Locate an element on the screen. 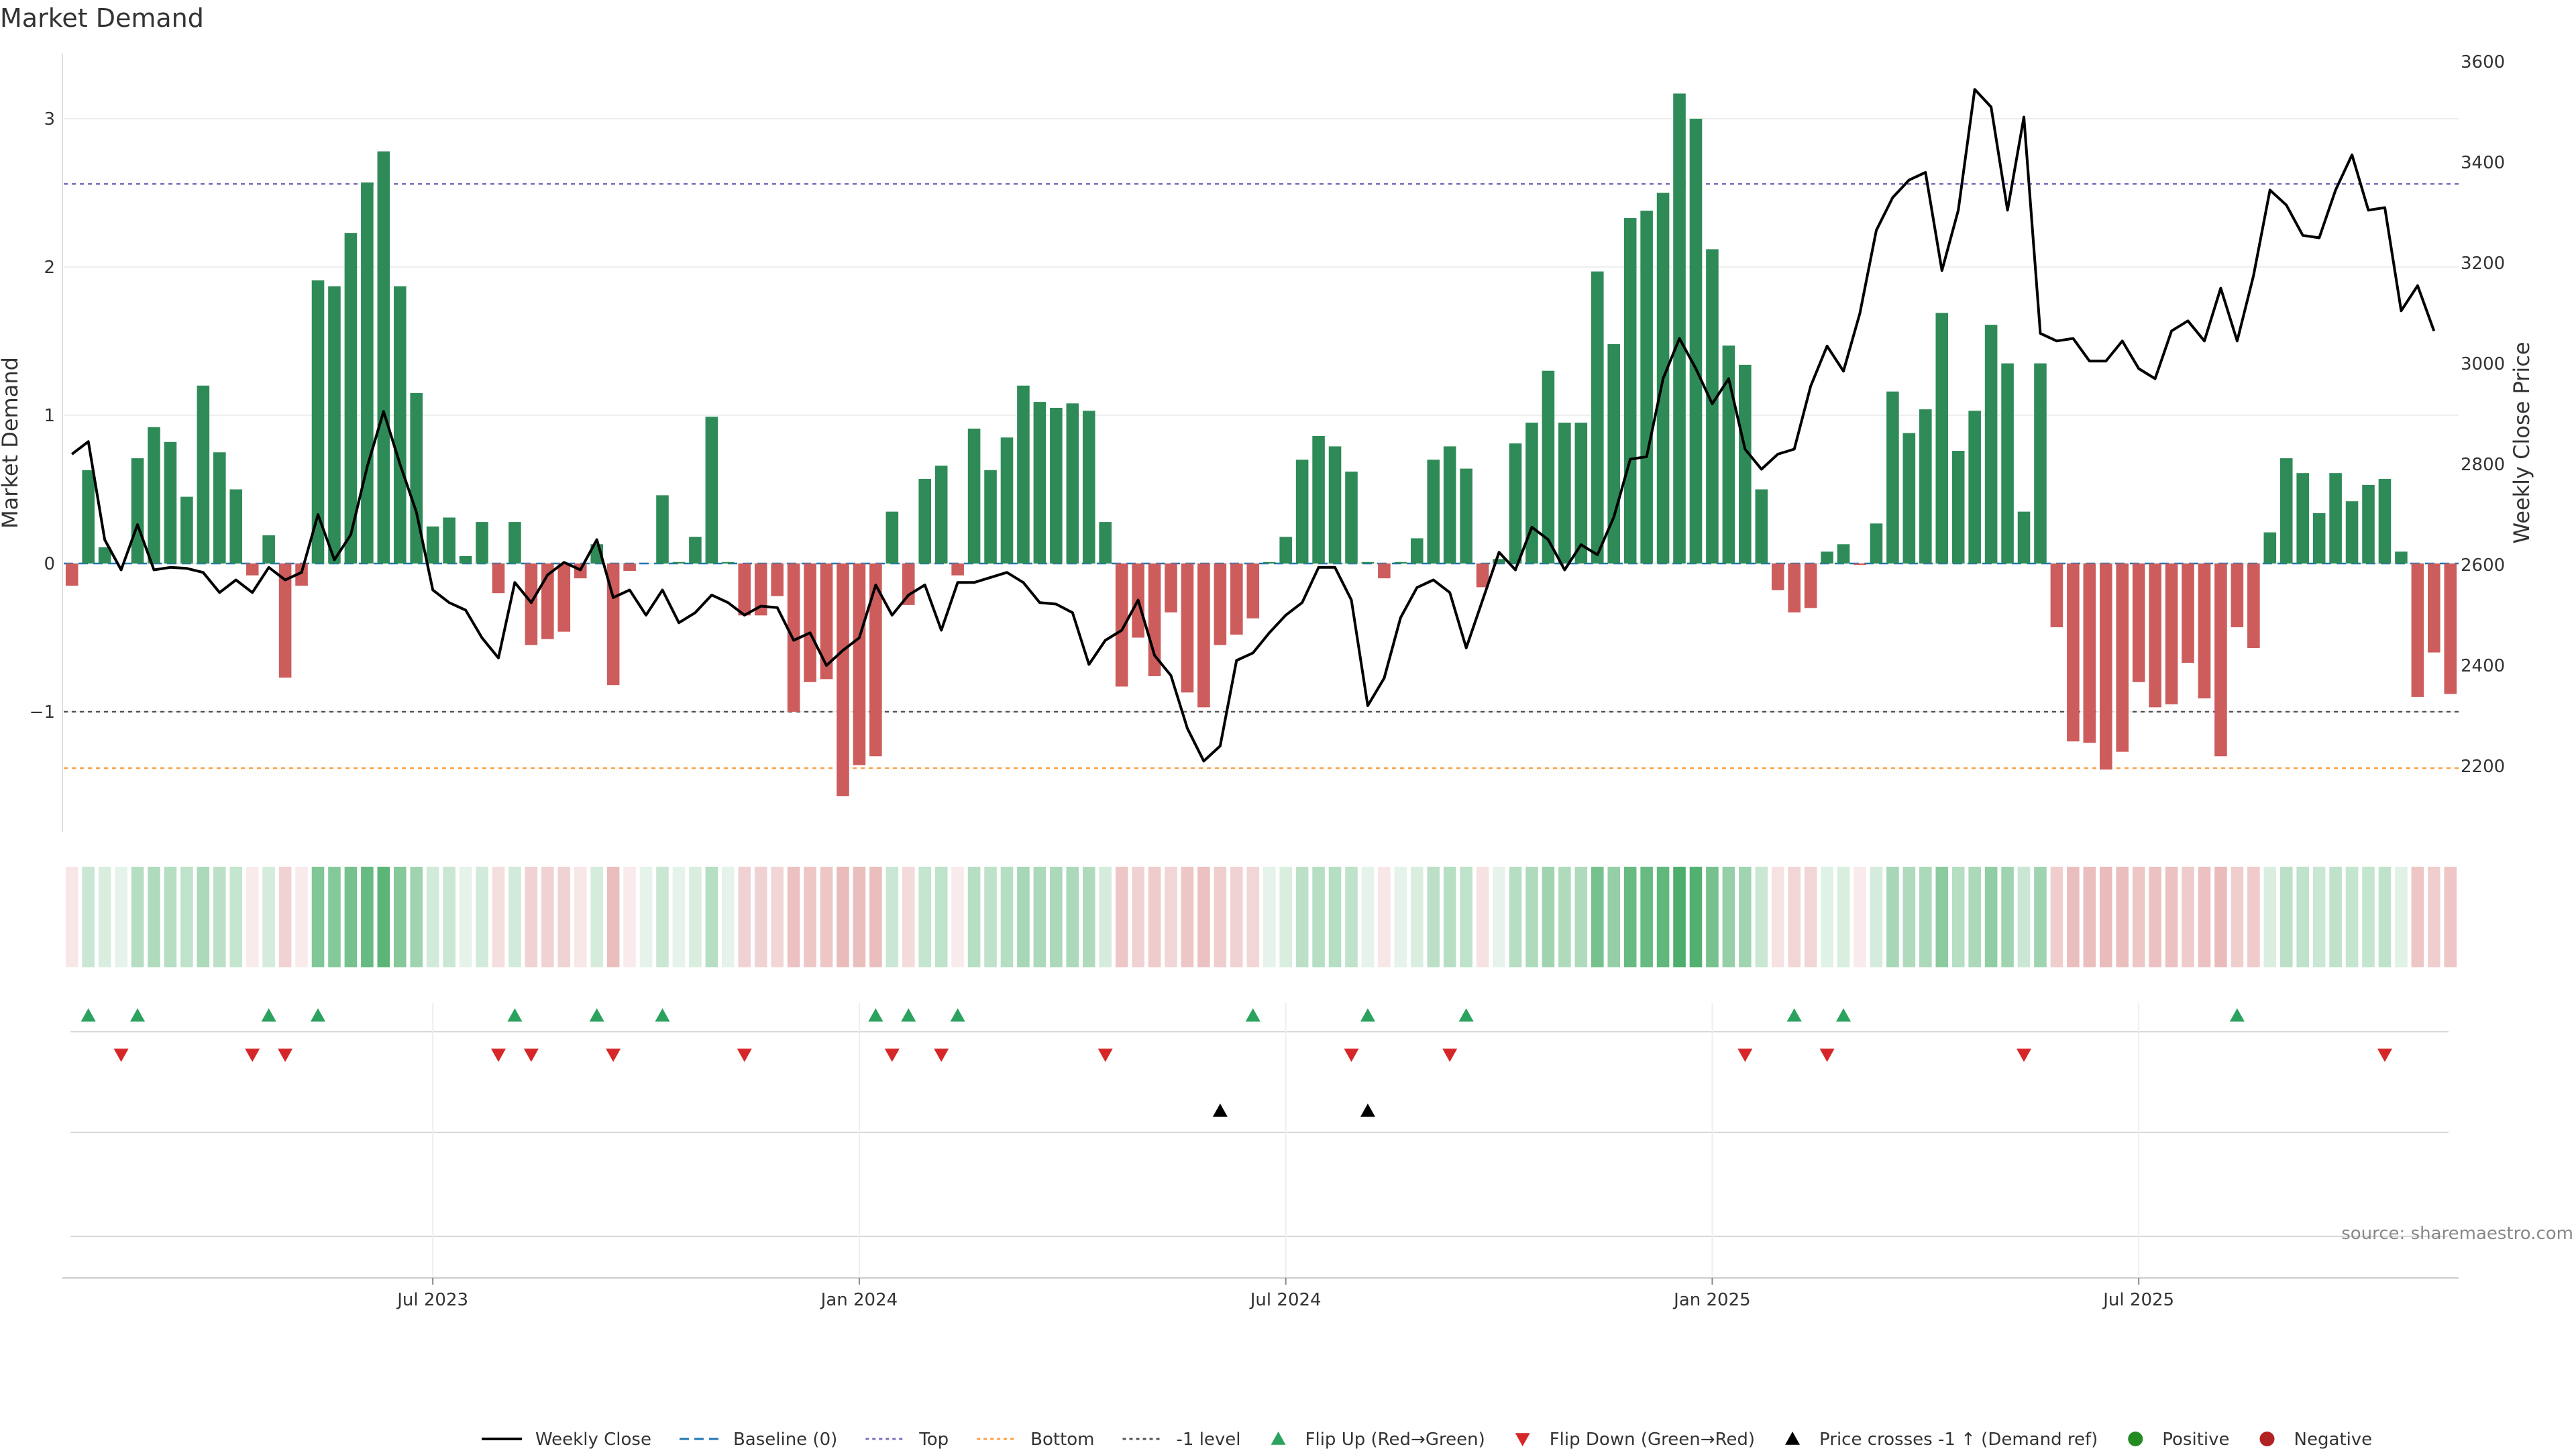 This screenshot has width=2576, height=1449. price-cross-marker is located at coordinates (1367, 1110).